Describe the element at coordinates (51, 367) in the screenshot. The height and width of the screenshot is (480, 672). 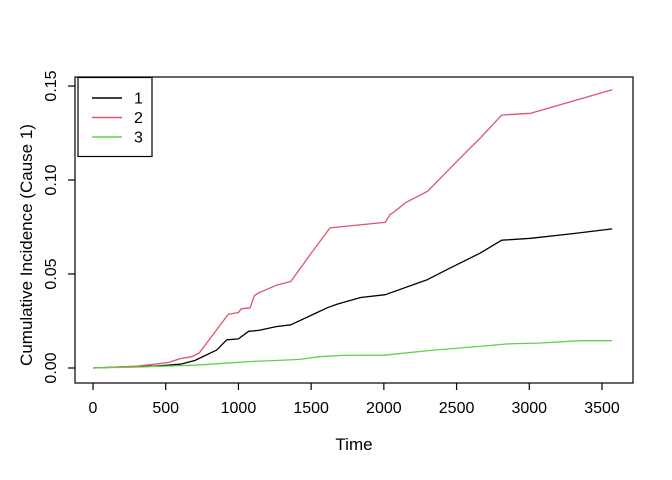
I see `y-tick-label: 0.00` at that location.